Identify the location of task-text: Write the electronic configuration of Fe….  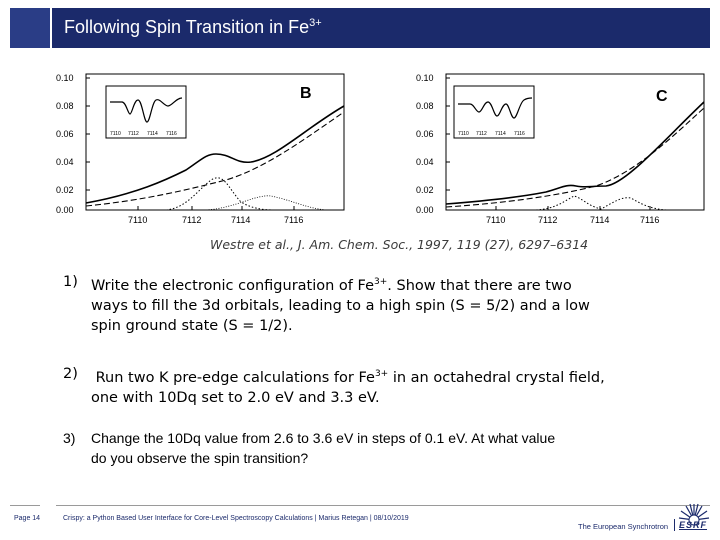
(340, 305).